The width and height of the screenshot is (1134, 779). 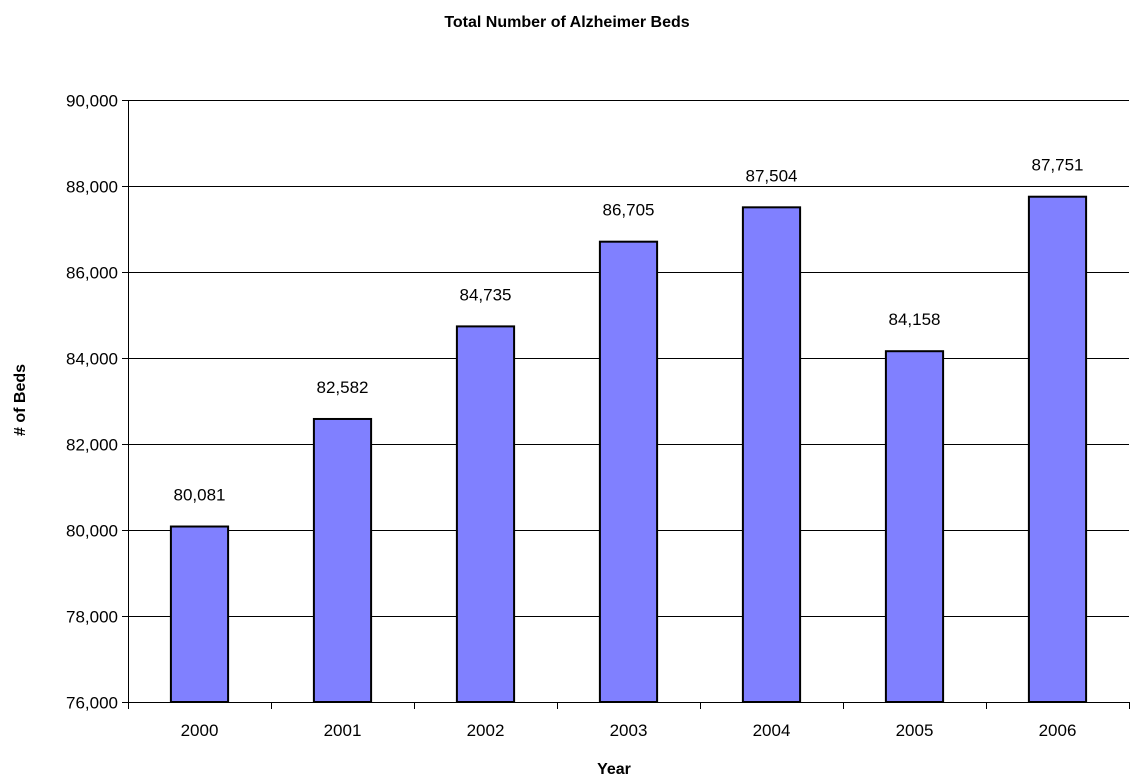 I want to click on bar-2005, so click(x=914, y=526).